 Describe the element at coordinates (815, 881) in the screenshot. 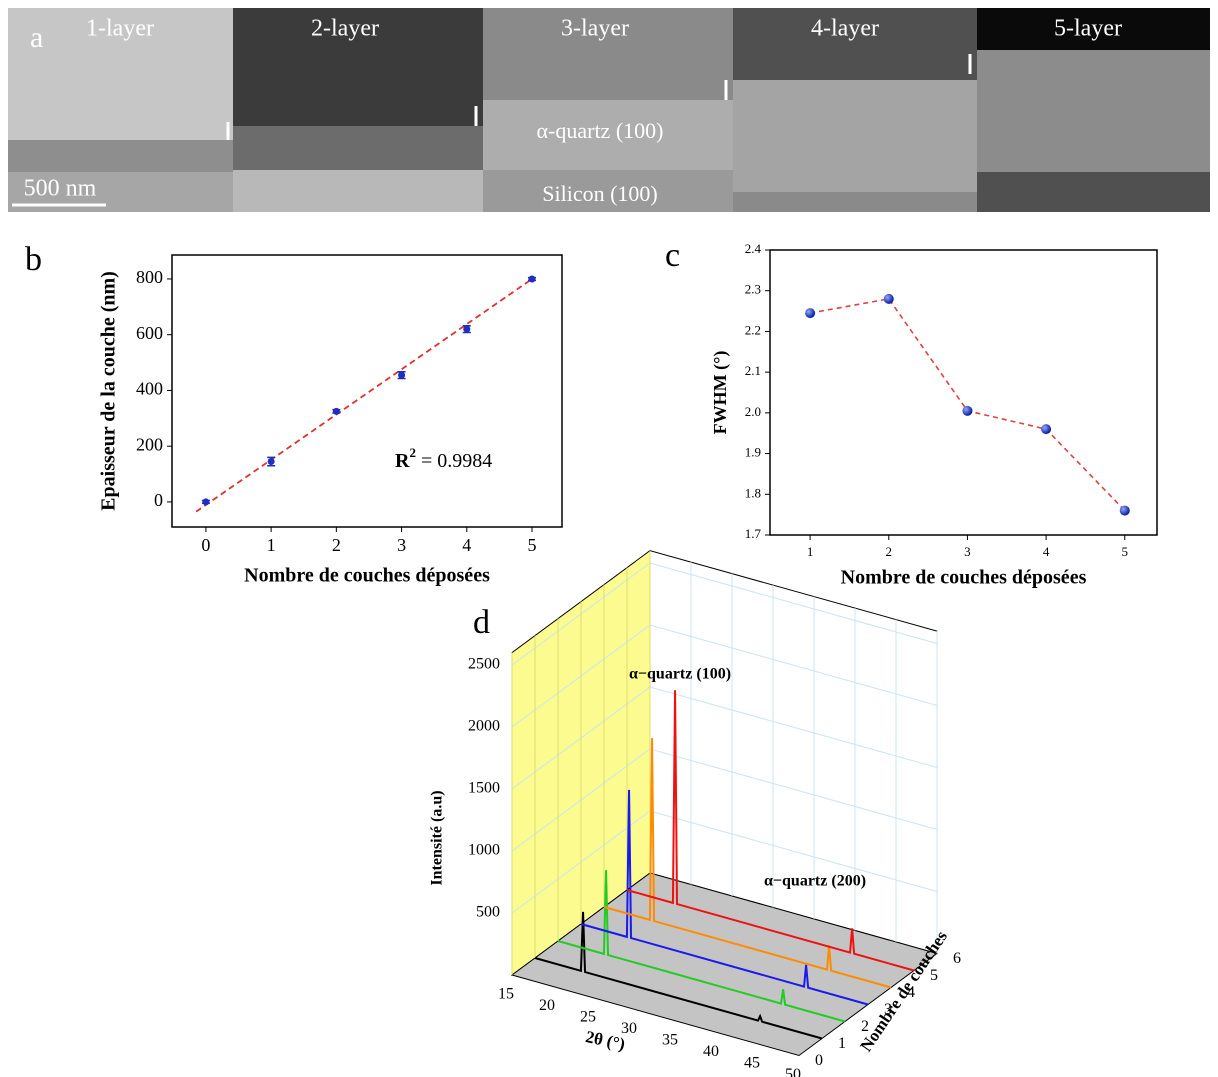

I see `annotation: α−quartz (200)` at that location.